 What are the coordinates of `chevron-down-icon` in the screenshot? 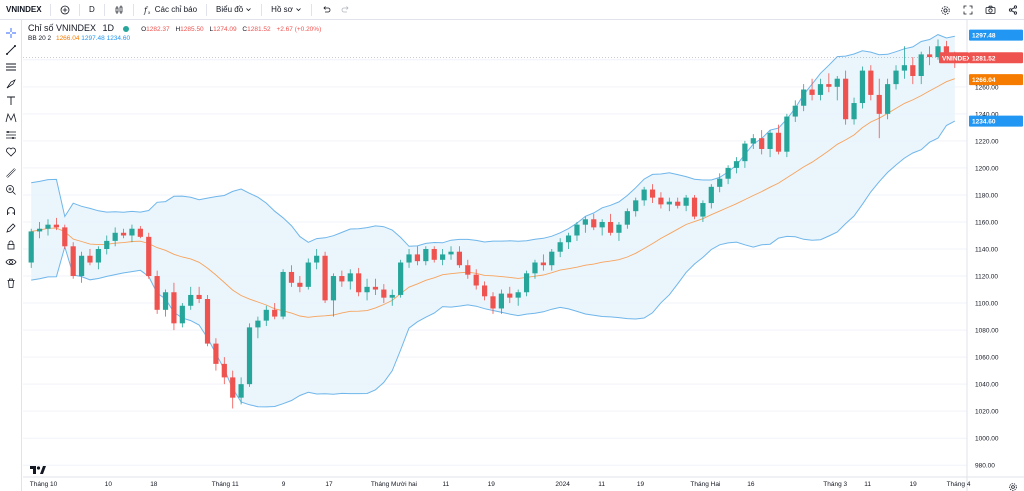 It's located at (248, 10).